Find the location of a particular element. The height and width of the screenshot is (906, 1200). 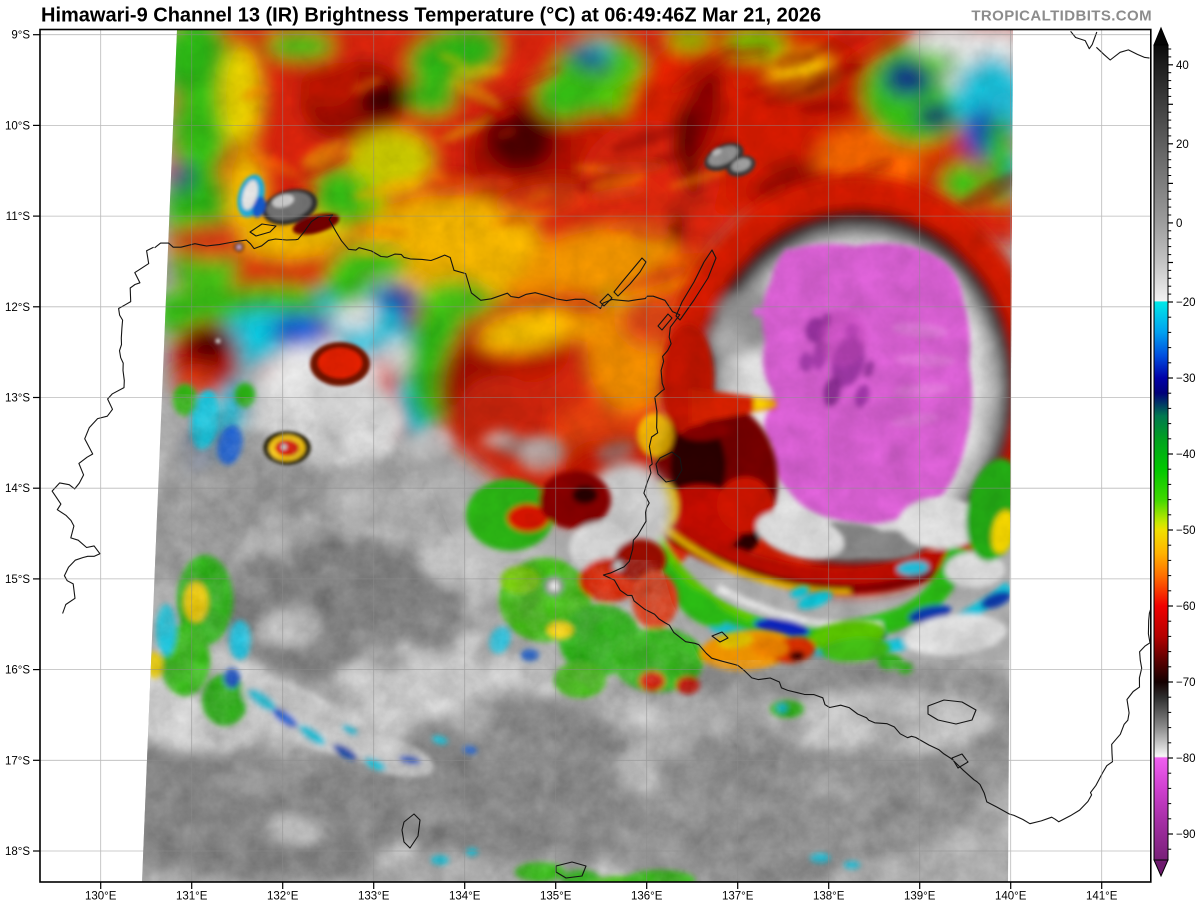

svg-text: 139°E is located at coordinates (920, 897).